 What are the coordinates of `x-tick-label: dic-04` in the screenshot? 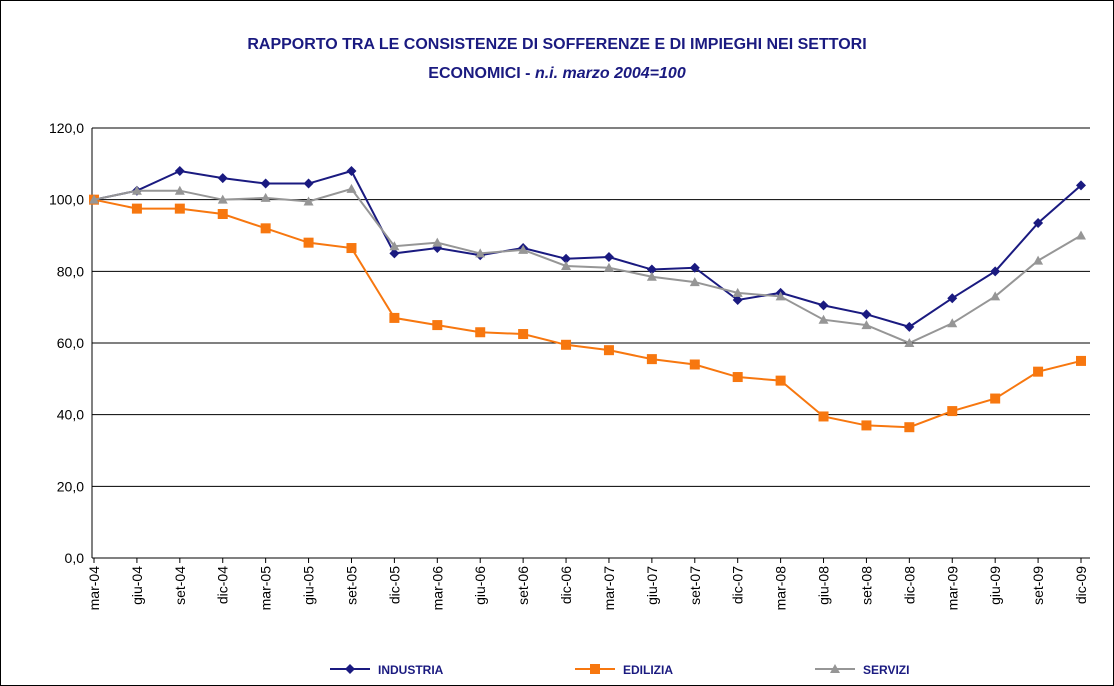 It's located at (223, 585).